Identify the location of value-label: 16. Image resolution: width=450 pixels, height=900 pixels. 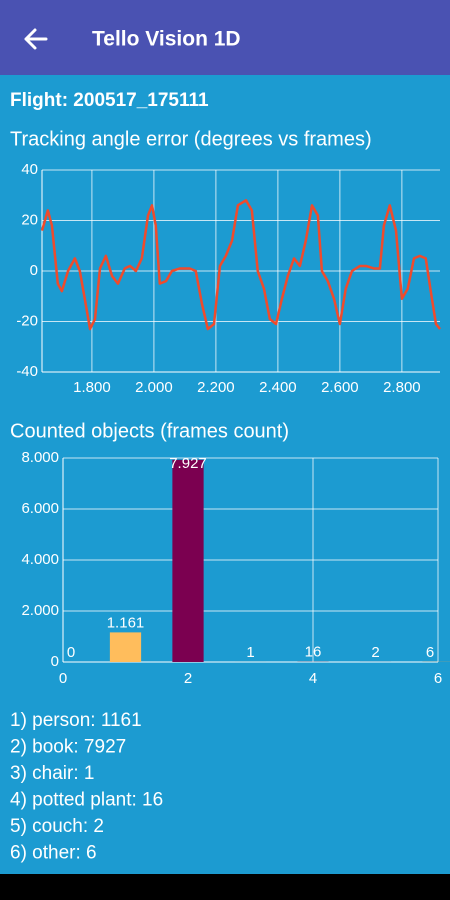
(313, 652).